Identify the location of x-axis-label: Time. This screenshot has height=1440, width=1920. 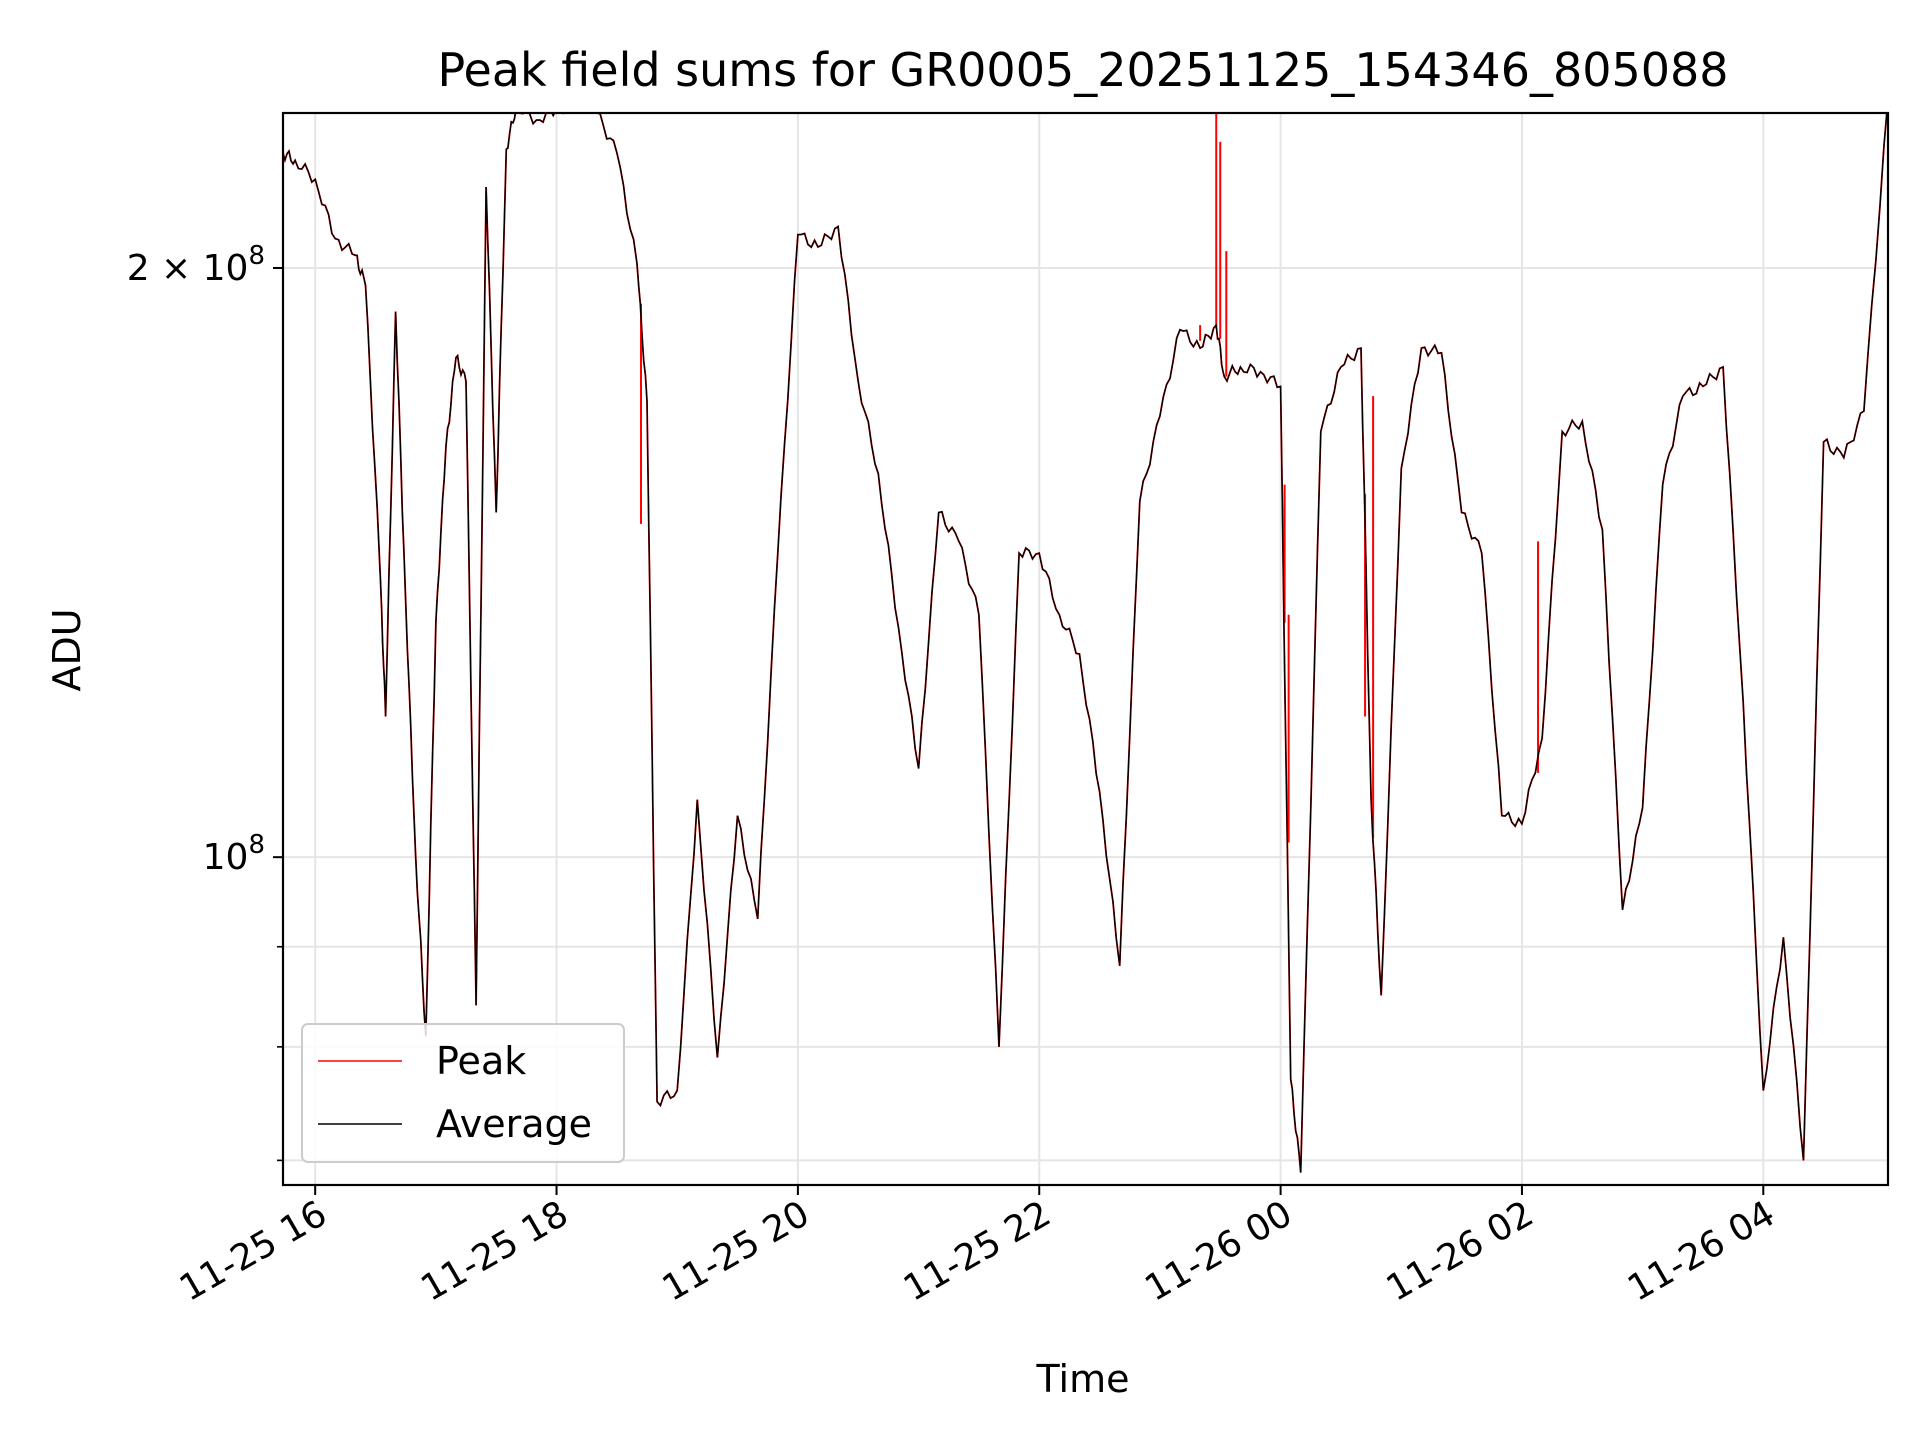
(1083, 1379).